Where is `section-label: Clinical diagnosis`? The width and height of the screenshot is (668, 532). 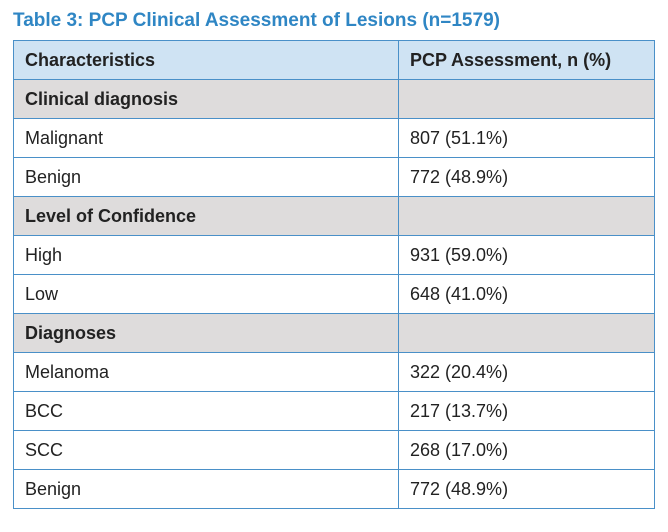 section-label: Clinical diagnosis is located at coordinates (206, 99).